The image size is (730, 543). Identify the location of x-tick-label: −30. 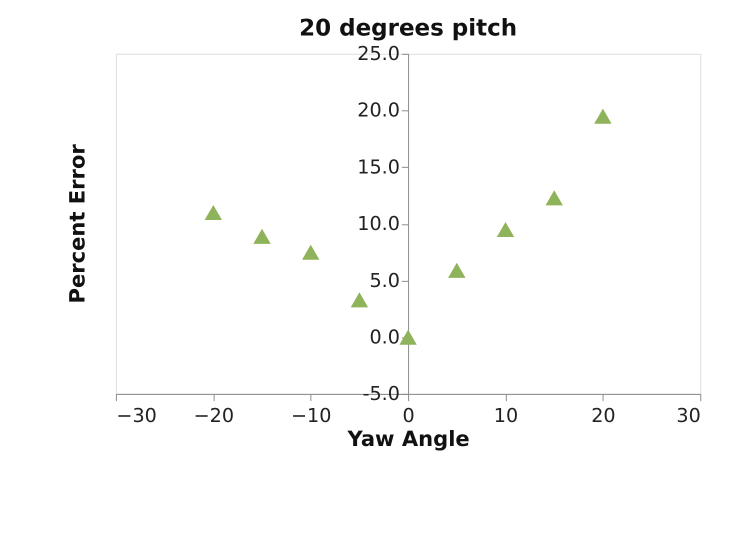
(136, 416).